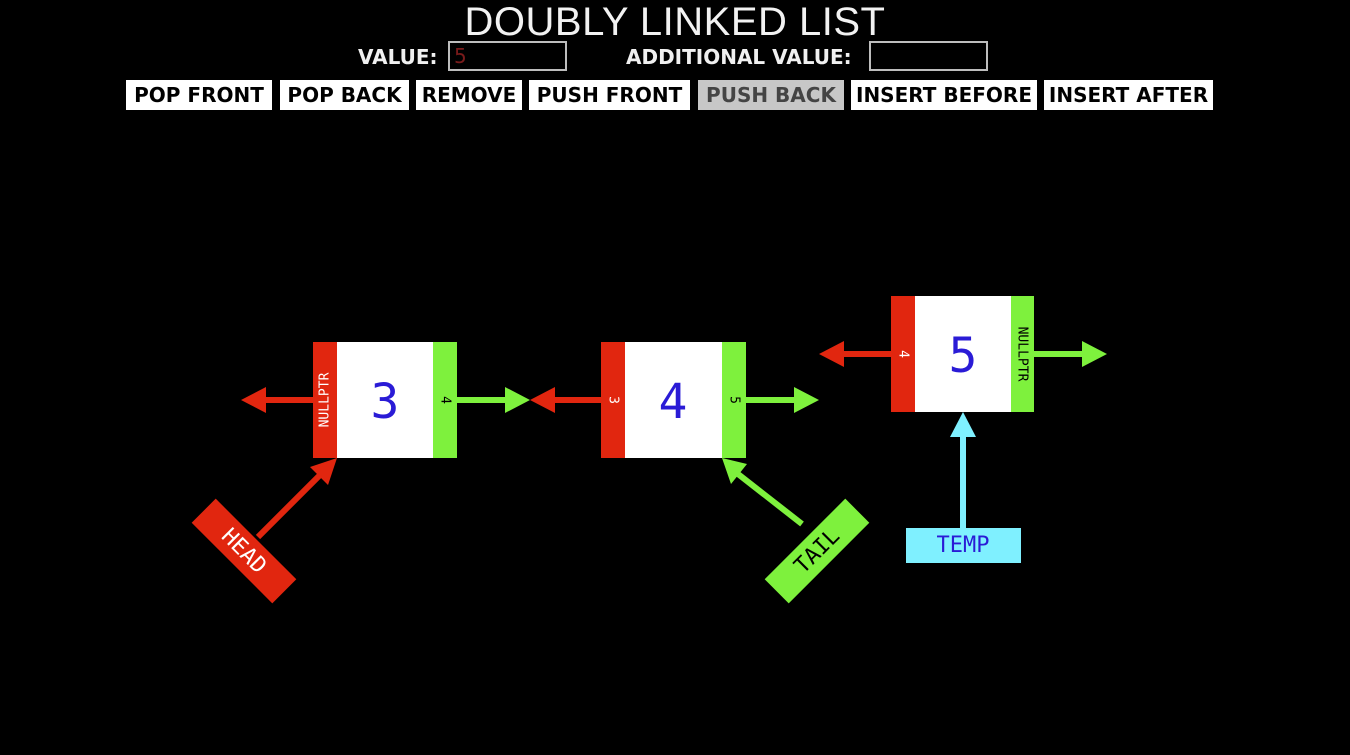 Image resolution: width=1350 pixels, height=755 pixels. I want to click on node-3-prev-arrow, so click(855, 354).